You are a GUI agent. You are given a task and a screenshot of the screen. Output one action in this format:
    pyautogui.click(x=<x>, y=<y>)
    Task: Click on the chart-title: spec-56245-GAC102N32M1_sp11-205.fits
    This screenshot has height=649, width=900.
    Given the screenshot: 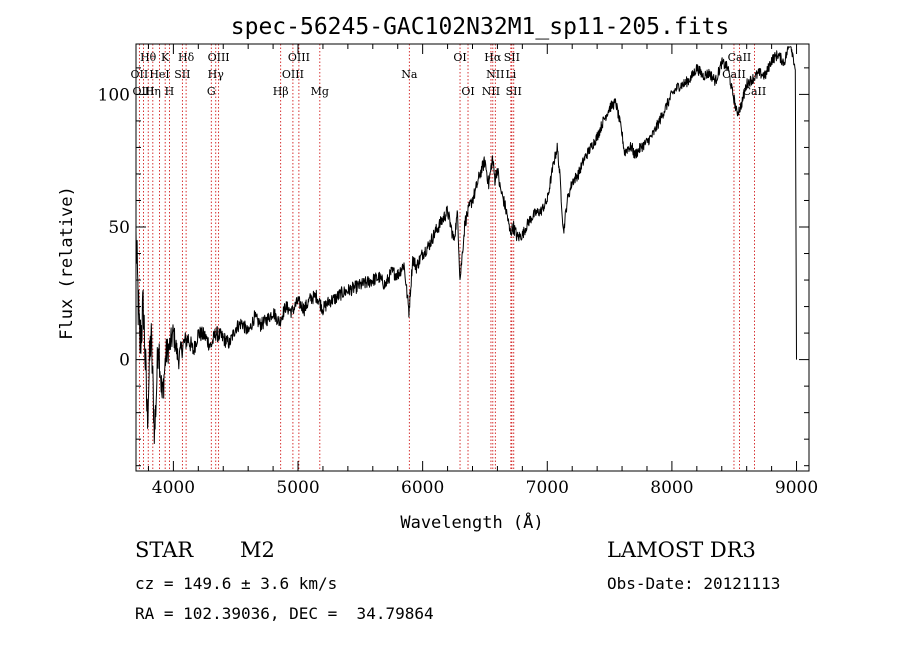 What is the action you would take?
    pyautogui.click(x=480, y=27)
    